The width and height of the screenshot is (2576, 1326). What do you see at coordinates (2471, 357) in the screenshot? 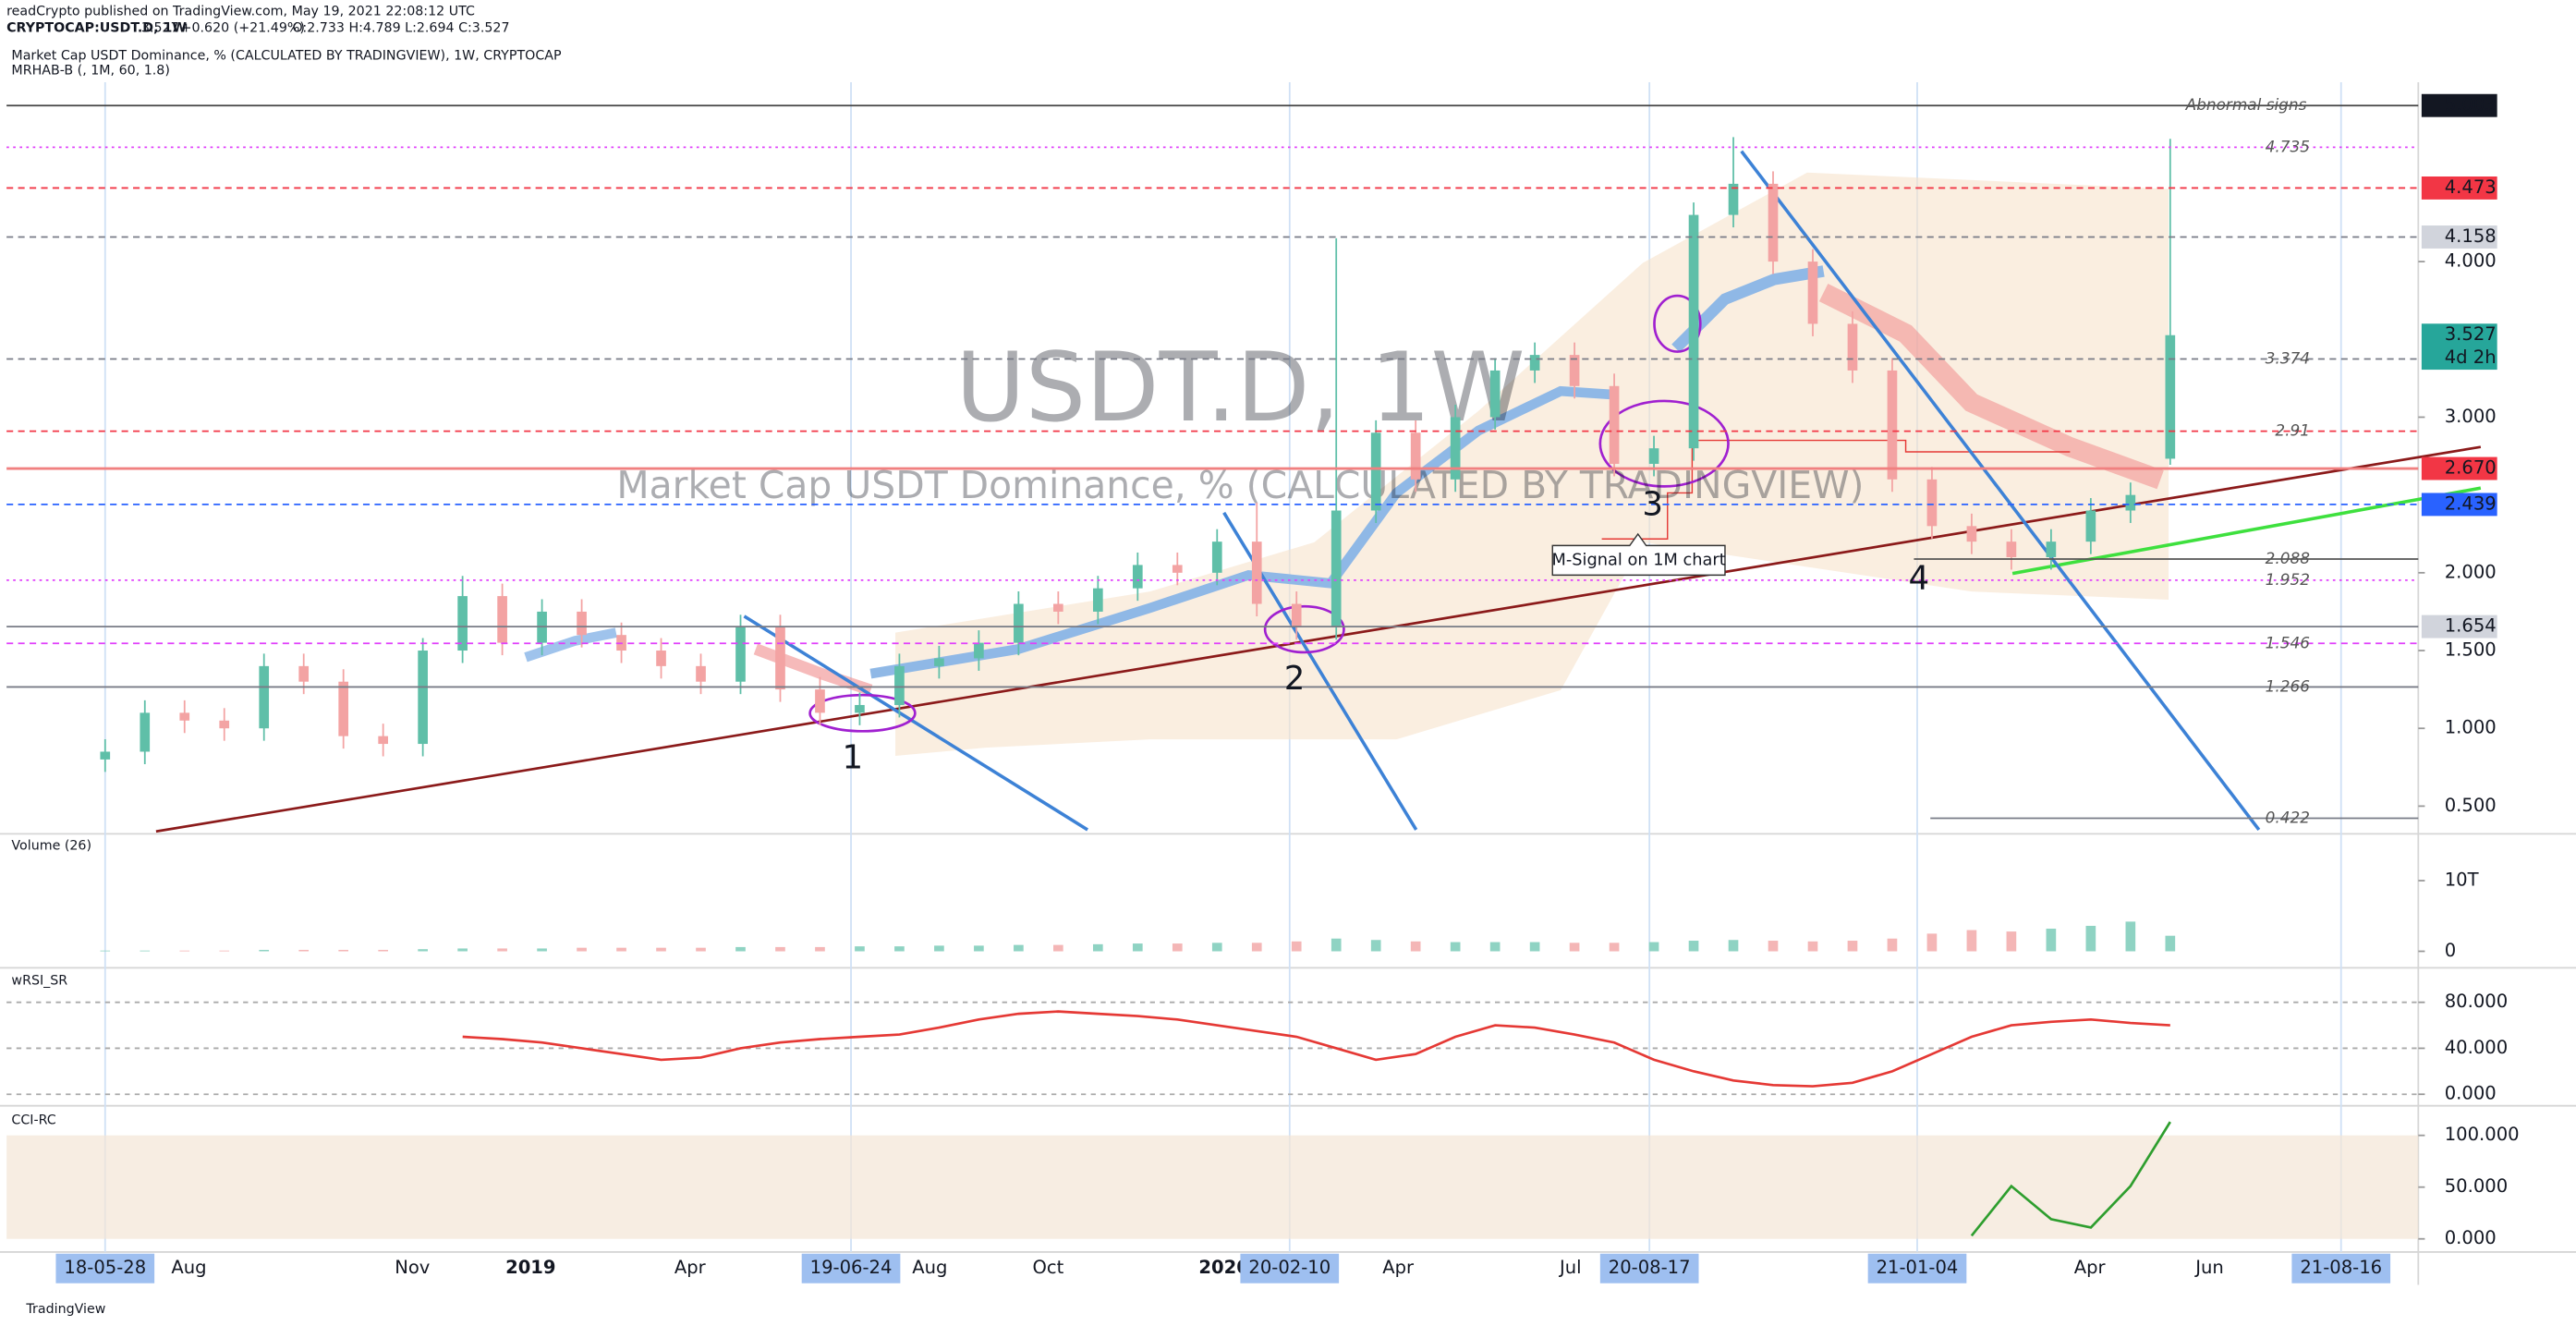
I see `countdown: 4d 2h` at bounding box center [2471, 357].